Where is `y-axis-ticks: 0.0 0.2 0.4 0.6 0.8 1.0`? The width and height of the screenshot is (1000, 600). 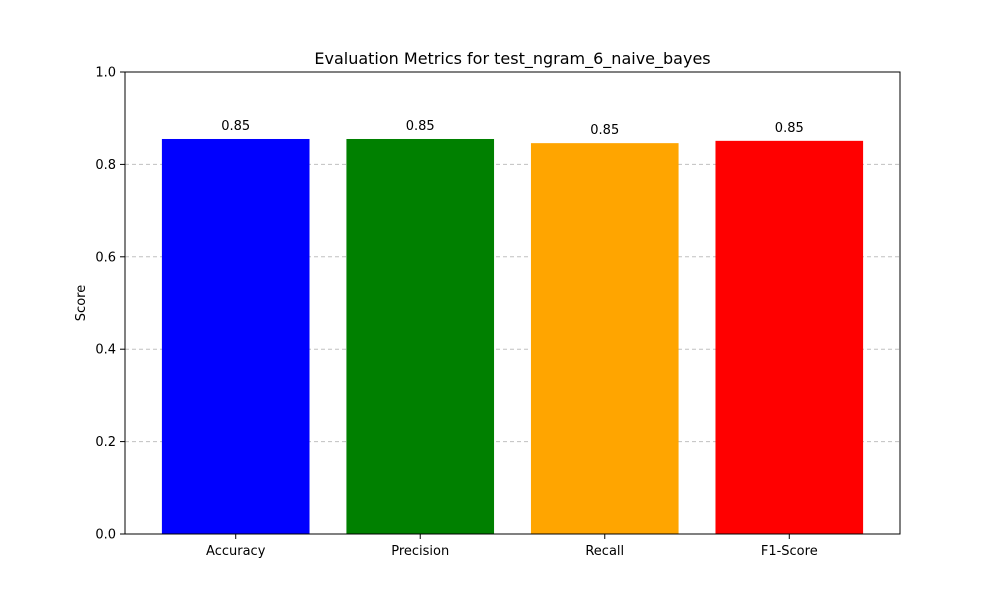
y-axis-ticks: 0.0 0.2 0.4 0.6 0.8 1.0 is located at coordinates (110, 304).